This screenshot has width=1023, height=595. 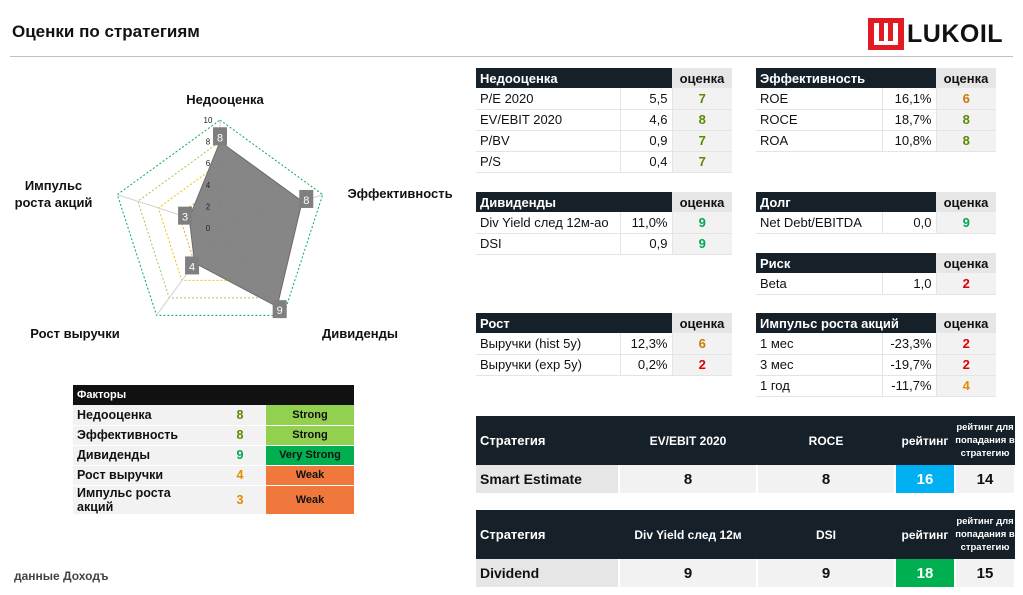 I want to click on strategy-row: Dividend 9 9 18 15, so click(x=746, y=573).